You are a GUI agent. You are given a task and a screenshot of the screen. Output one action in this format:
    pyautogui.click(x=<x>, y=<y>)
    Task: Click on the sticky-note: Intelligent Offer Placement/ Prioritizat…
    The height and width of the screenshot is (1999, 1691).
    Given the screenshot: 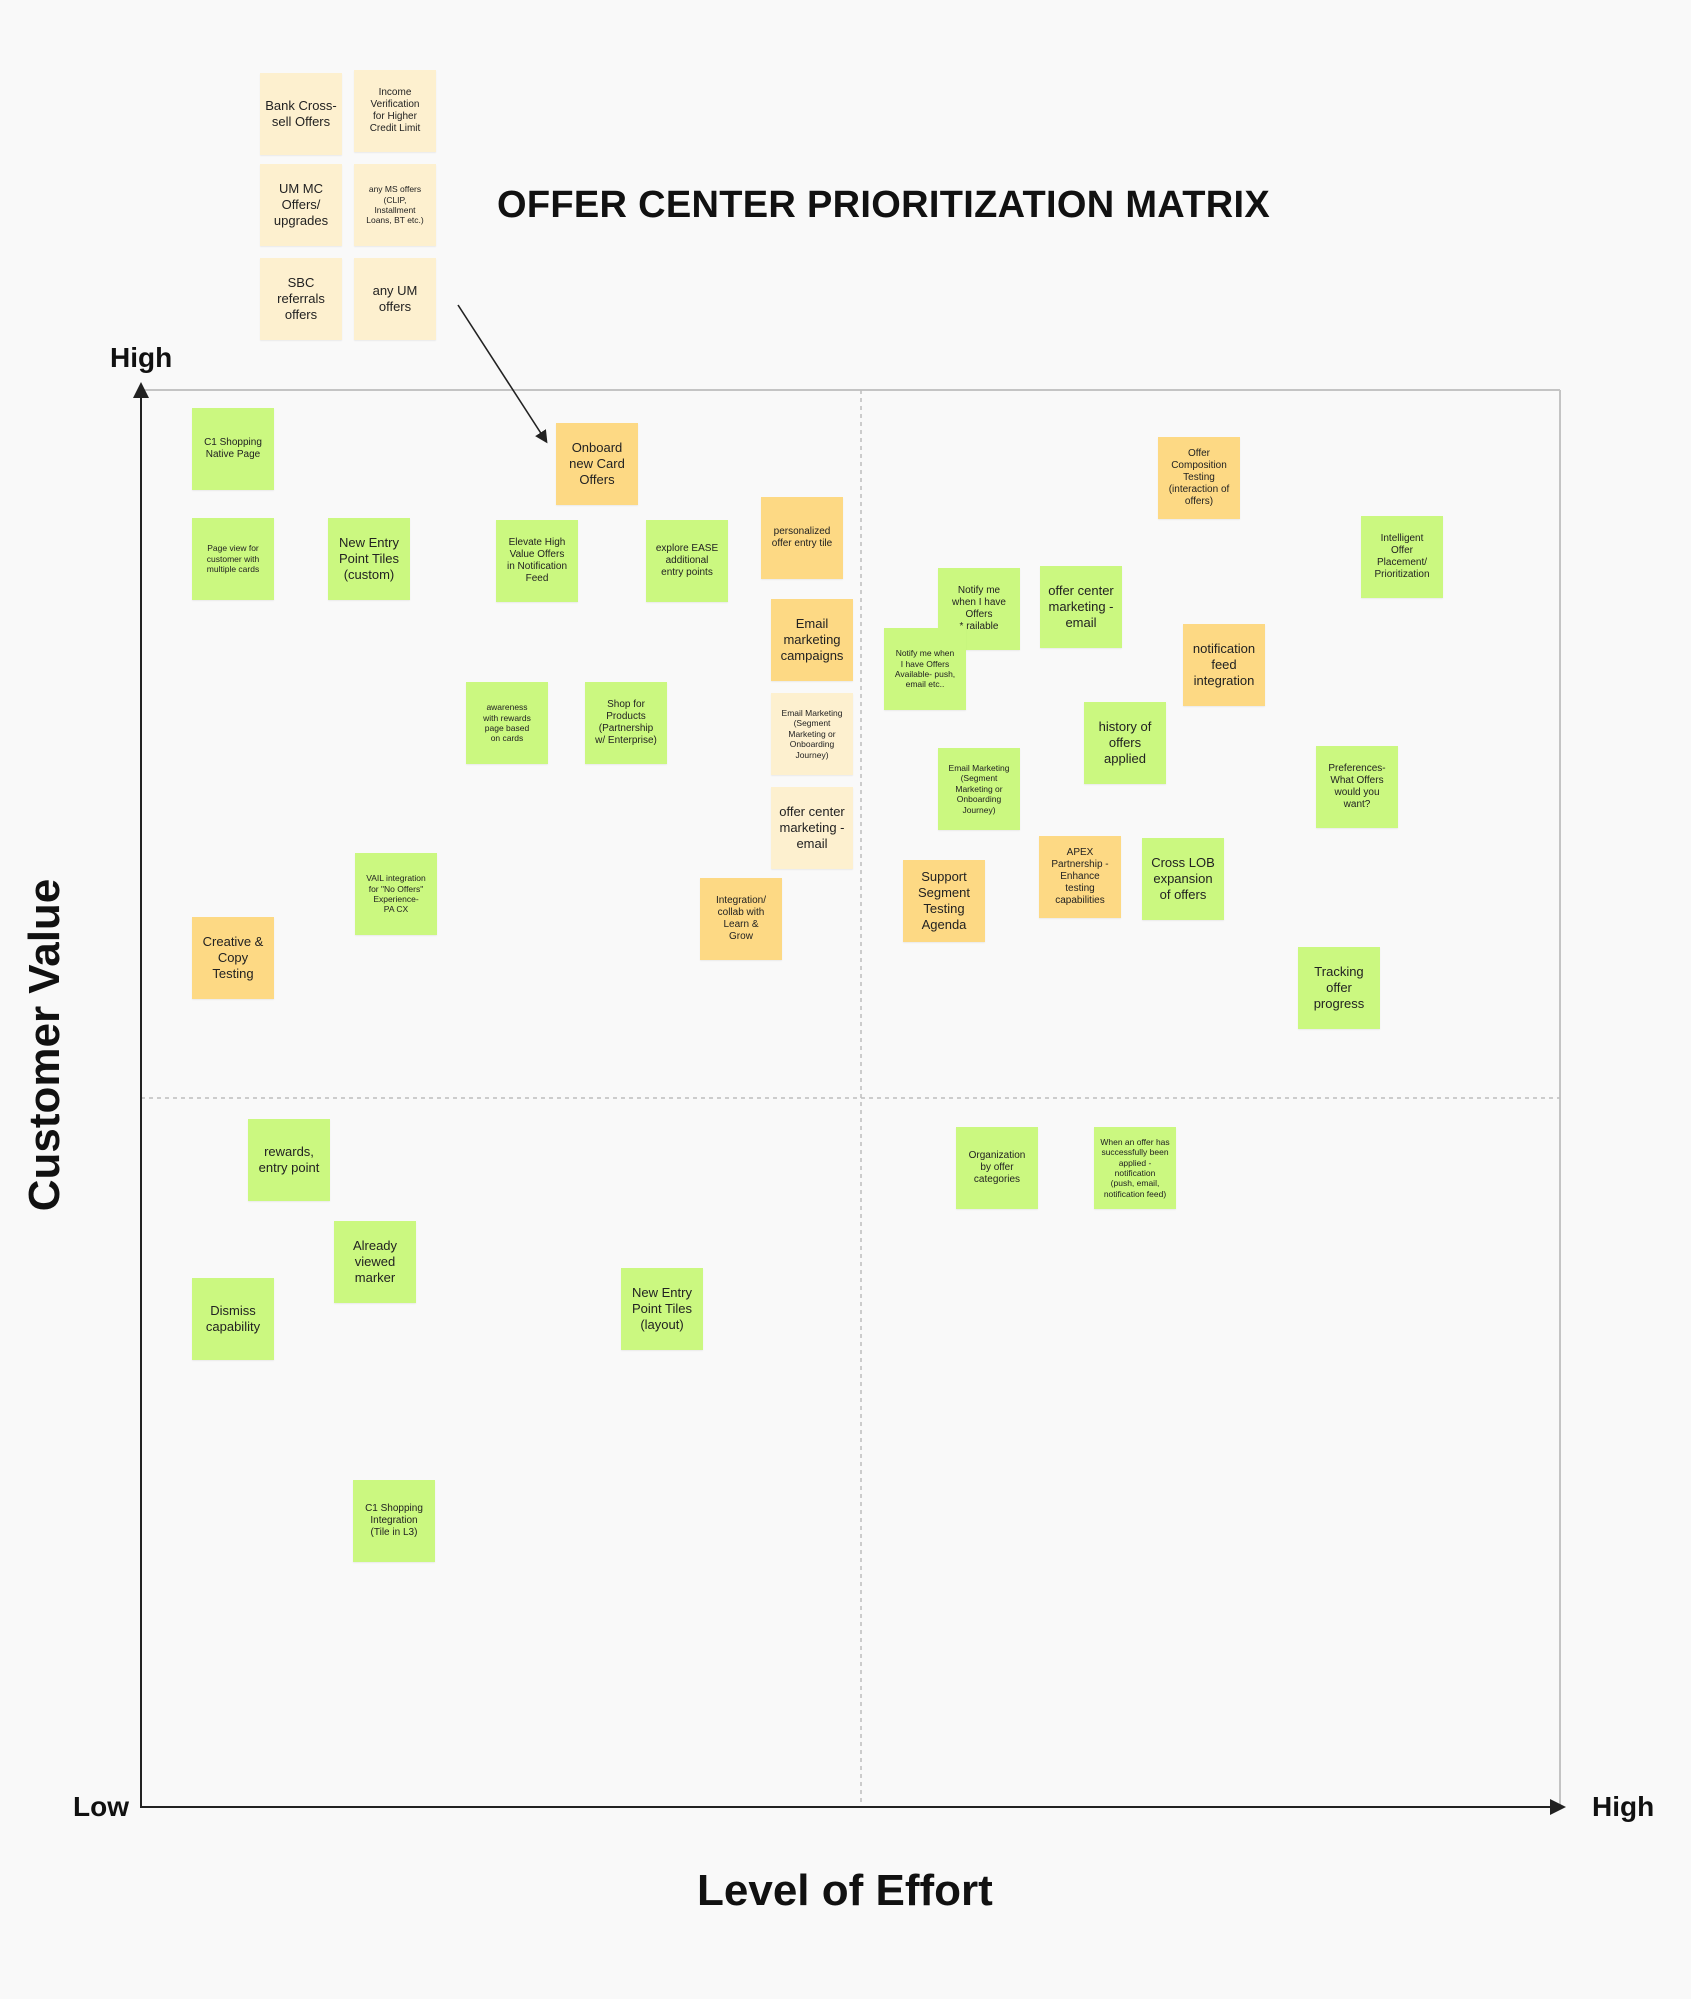 What is the action you would take?
    pyautogui.click(x=1402, y=557)
    